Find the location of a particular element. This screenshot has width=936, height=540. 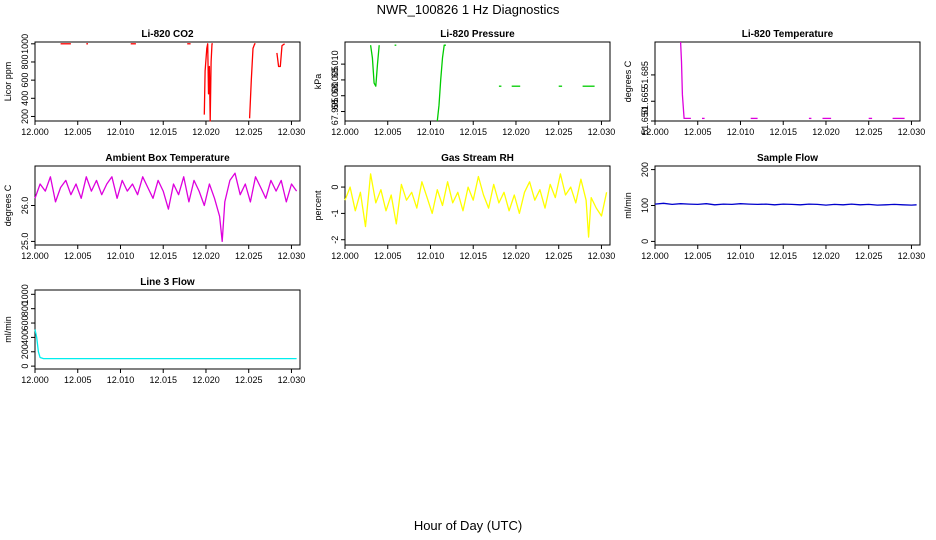

y-tick-label: 100 is located at coordinates (645, 205).